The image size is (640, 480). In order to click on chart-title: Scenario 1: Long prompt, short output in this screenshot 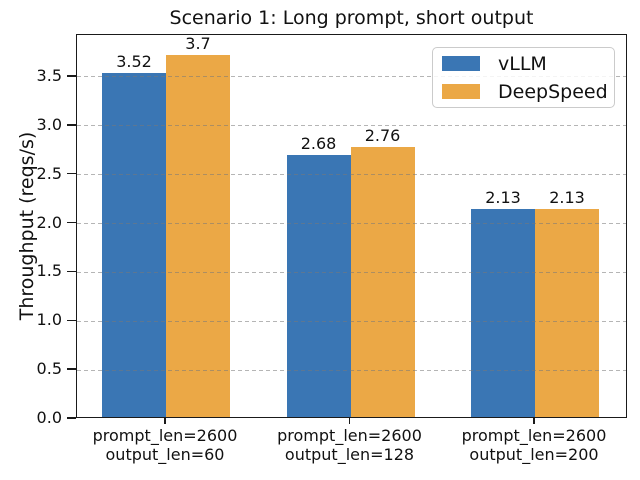, I will do `click(351, 18)`.